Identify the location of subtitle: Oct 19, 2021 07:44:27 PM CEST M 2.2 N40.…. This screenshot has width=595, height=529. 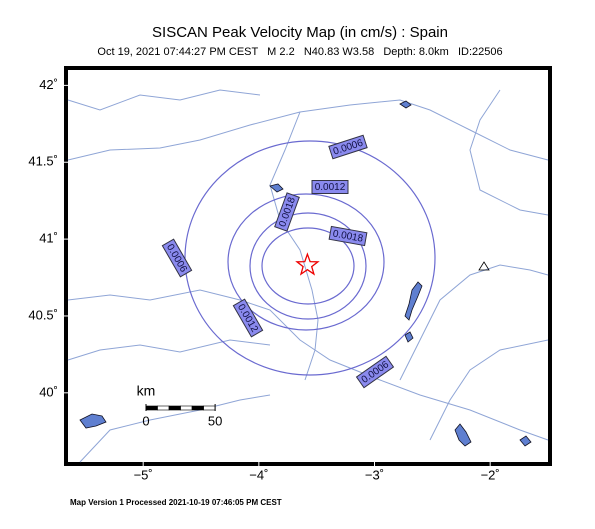
(299, 52).